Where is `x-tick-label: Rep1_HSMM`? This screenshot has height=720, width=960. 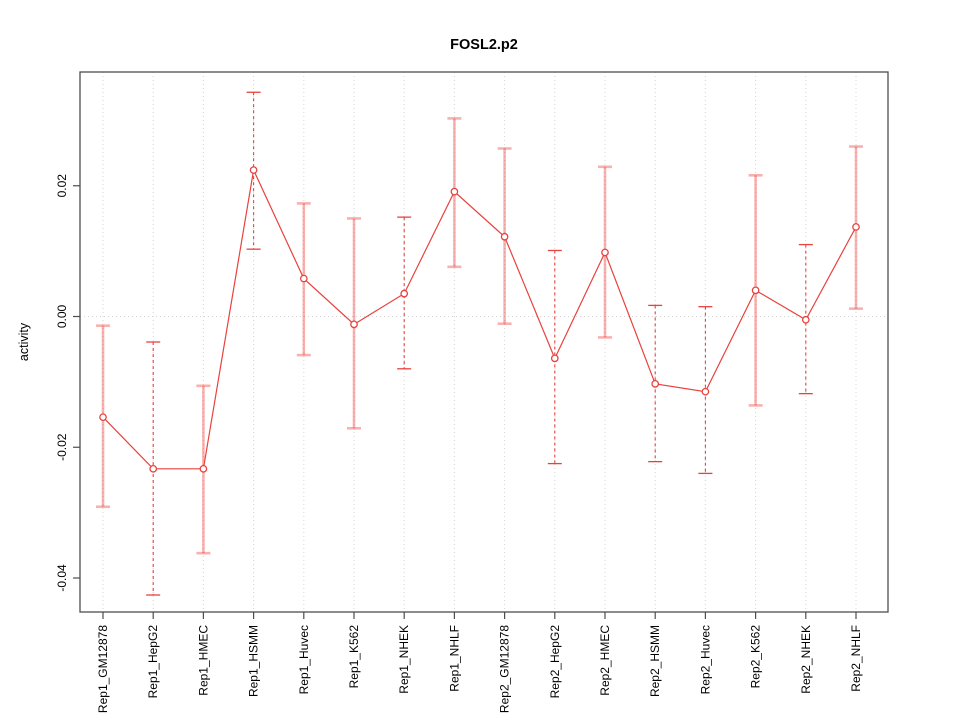 x-tick-label: Rep1_HSMM is located at coordinates (254, 661).